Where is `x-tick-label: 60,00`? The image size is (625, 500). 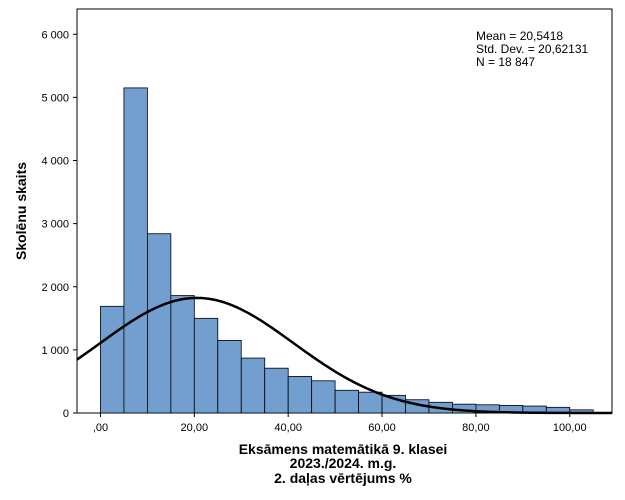 x-tick-label: 60,00 is located at coordinates (382, 428).